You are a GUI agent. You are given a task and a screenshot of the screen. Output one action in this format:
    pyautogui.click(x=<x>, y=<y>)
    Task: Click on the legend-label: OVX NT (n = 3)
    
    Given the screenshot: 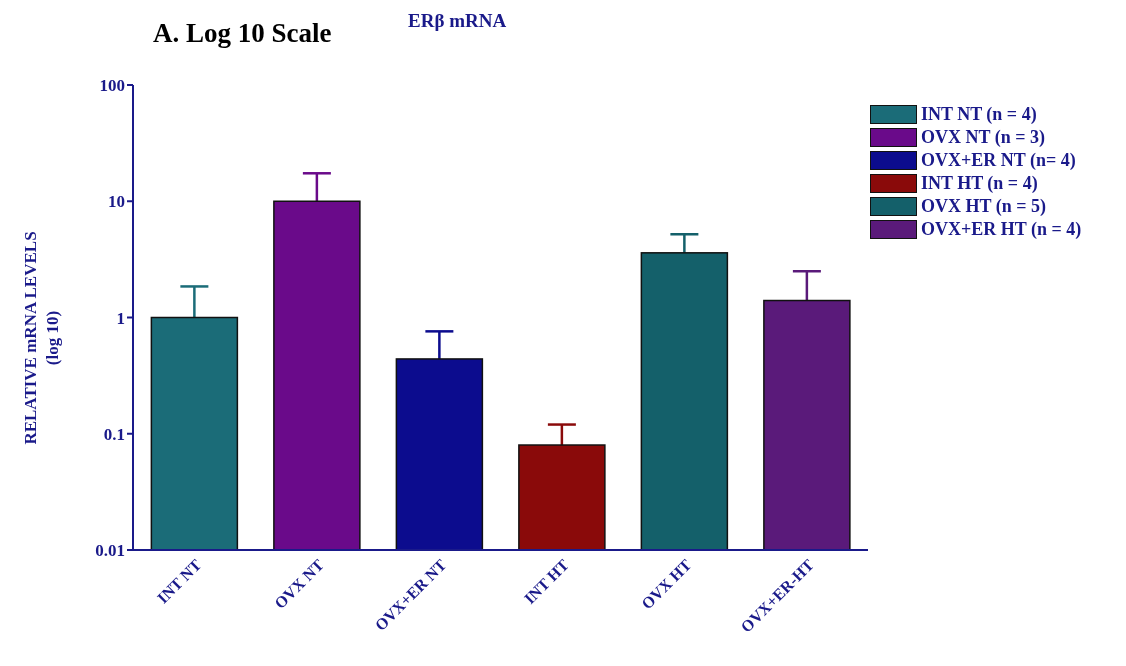 What is the action you would take?
    pyautogui.click(x=983, y=137)
    